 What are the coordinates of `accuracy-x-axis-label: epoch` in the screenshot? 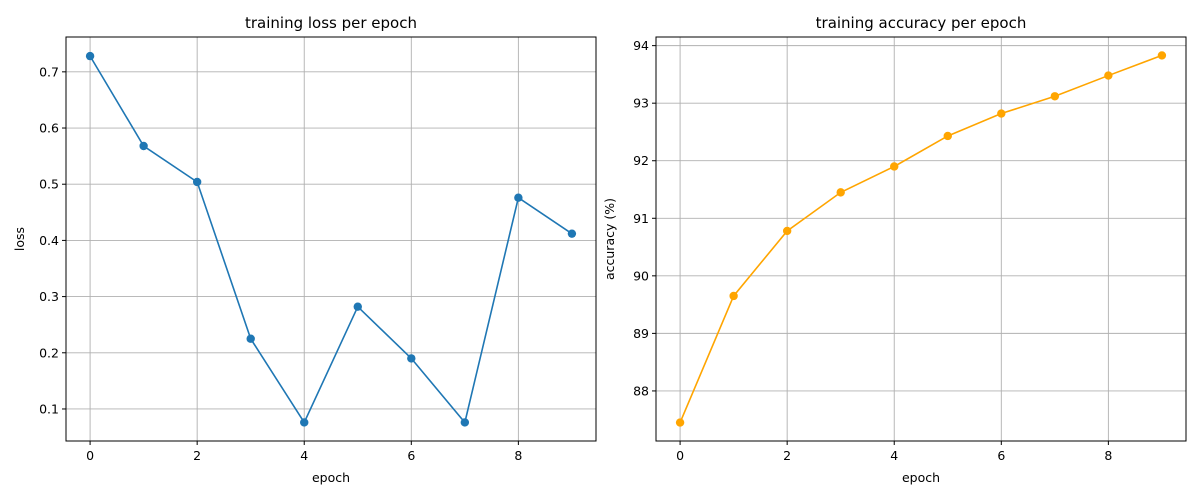 It's located at (921, 477).